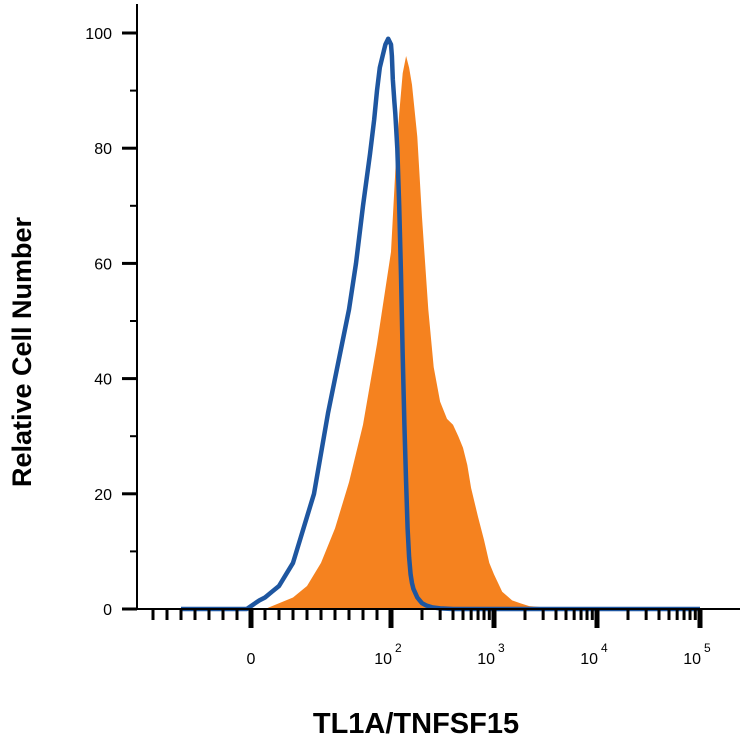  Describe the element at coordinates (388, 654) in the screenshot. I see `x-tick-label: 10²` at that location.